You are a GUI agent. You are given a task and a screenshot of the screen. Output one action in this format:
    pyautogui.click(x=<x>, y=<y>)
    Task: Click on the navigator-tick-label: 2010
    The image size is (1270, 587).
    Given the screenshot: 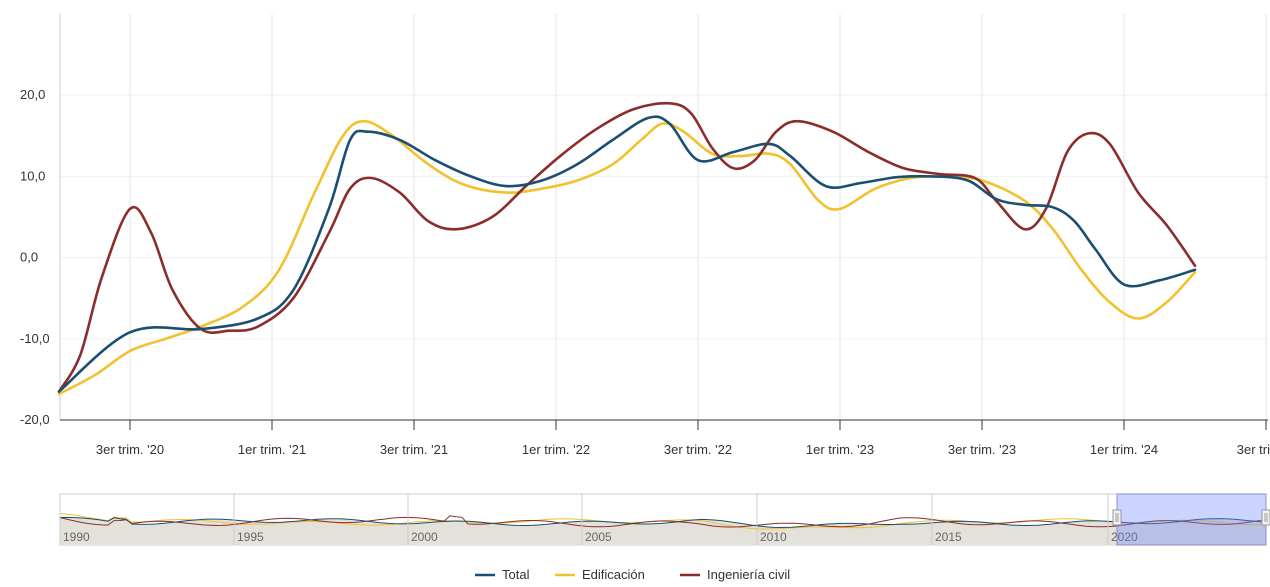 What is the action you would take?
    pyautogui.click(x=773, y=537)
    